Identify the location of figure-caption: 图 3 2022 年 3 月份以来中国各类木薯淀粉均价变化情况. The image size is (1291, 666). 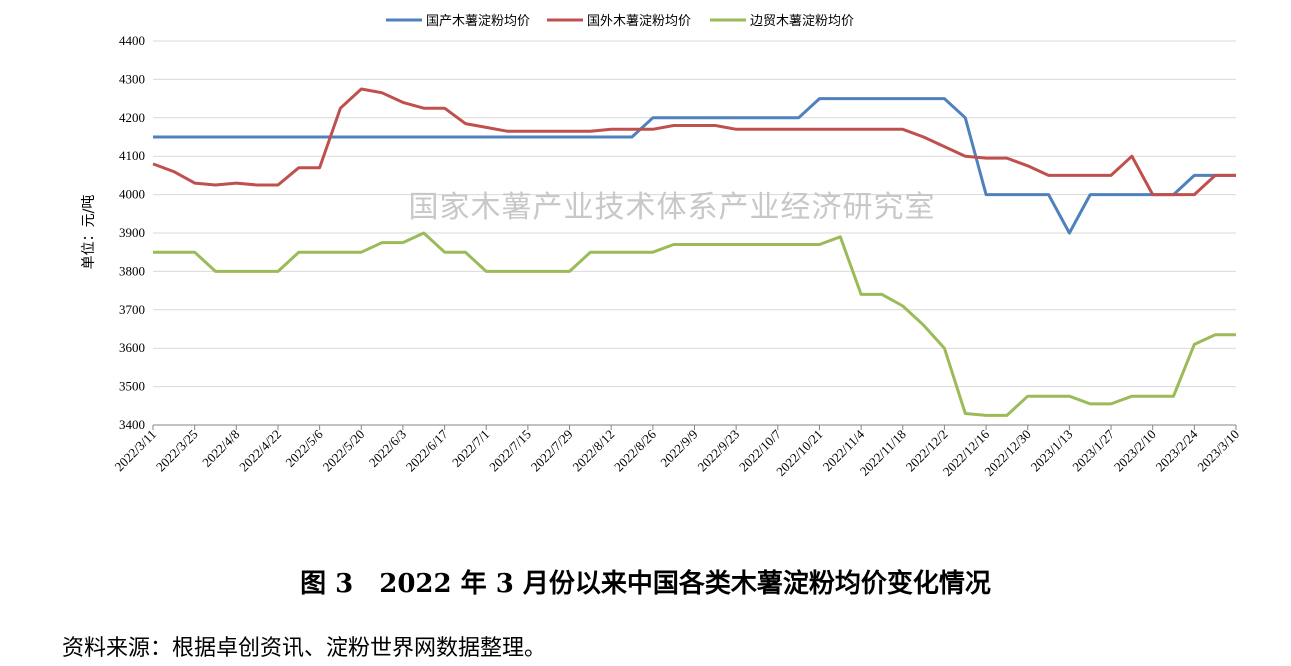
(645, 584).